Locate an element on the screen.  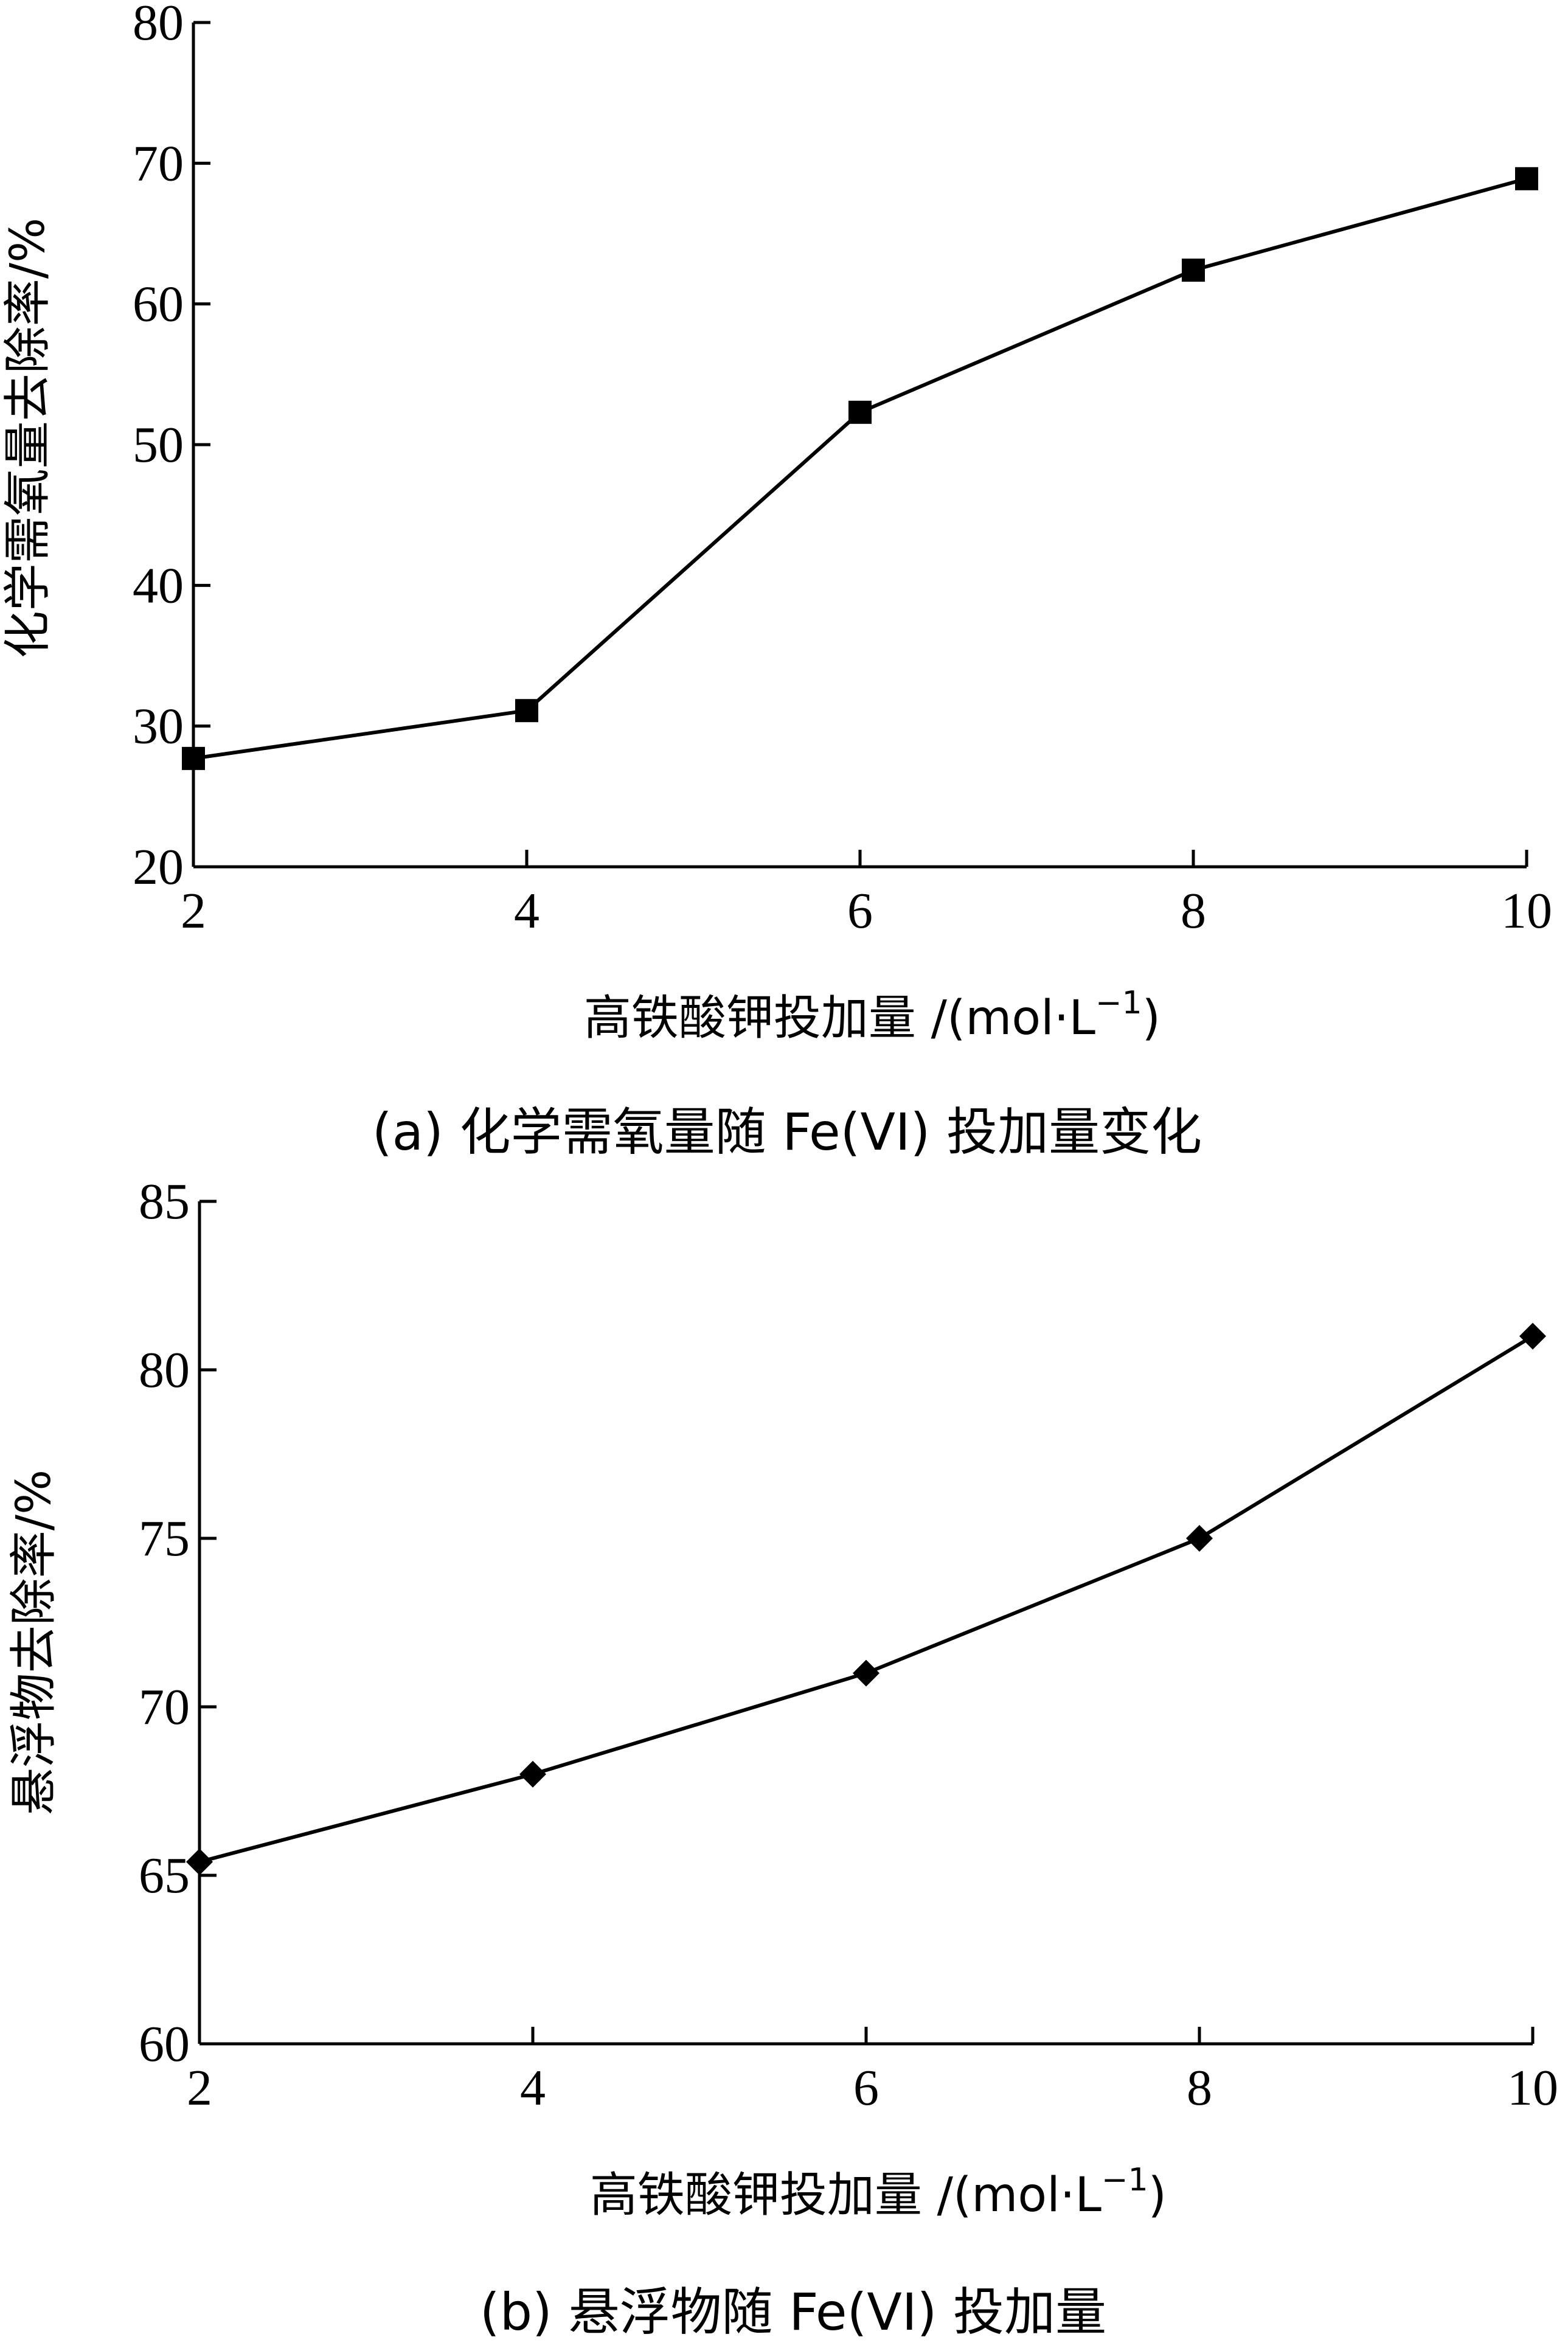
y-tick-label: 40 is located at coordinates (159, 585).